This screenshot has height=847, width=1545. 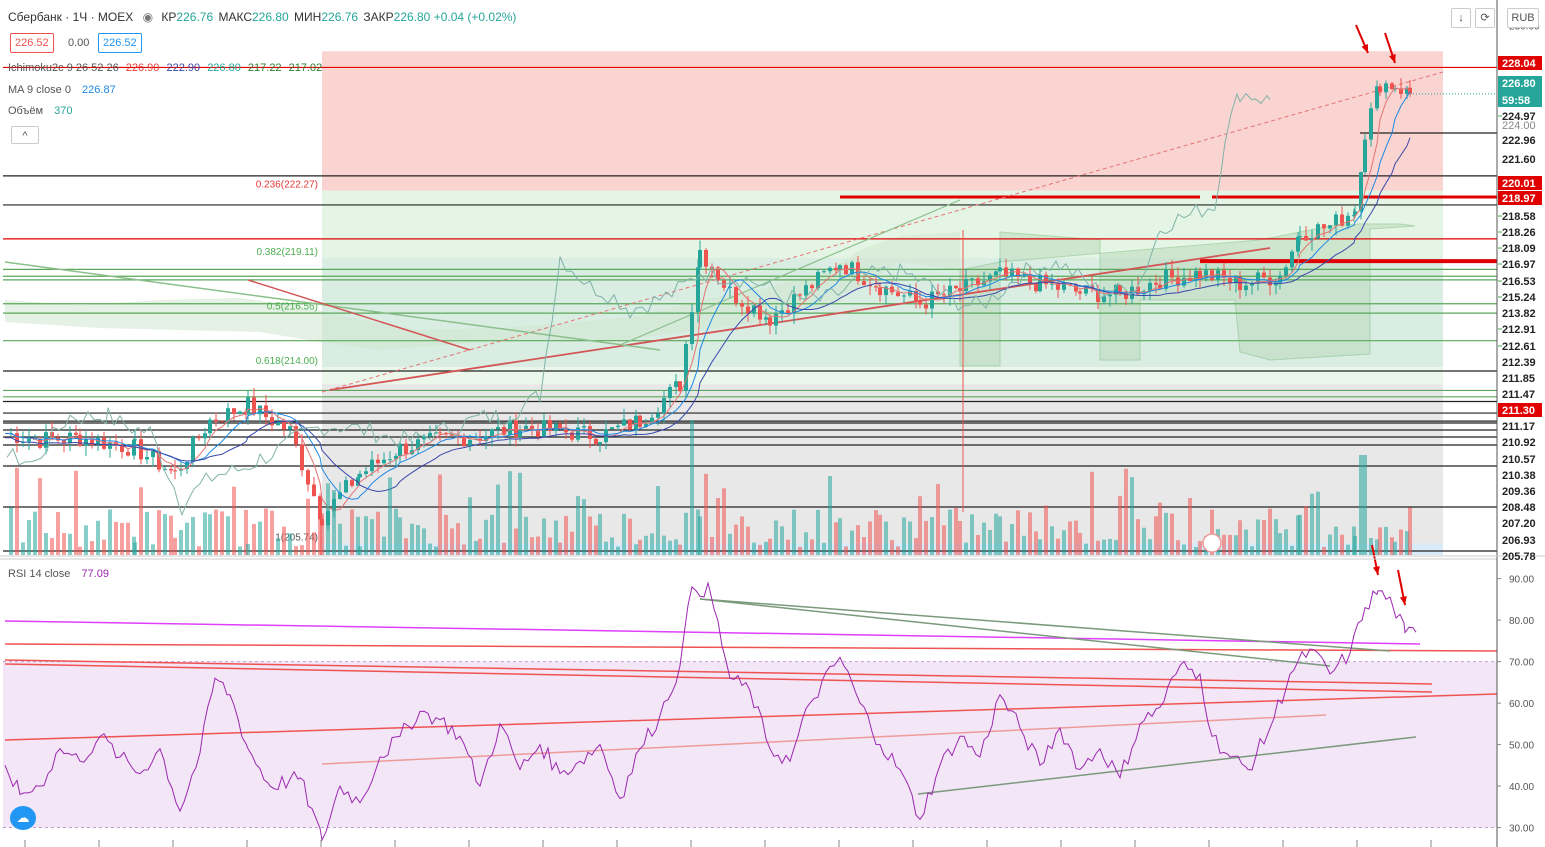 What do you see at coordinates (71, 17) in the screenshot?
I see `symbol-title: Сбербанк · 1Ч · MOEX` at bounding box center [71, 17].